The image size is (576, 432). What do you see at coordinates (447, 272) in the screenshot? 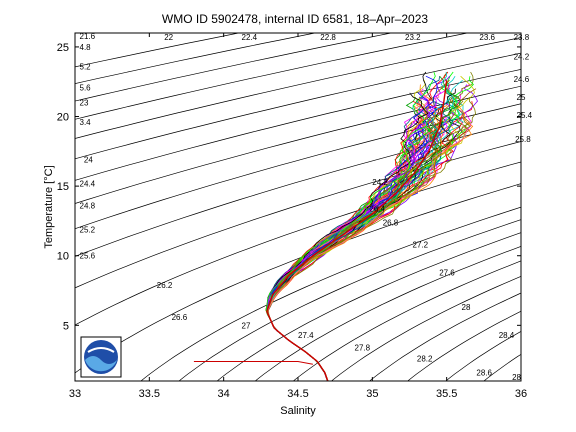
I see `contour-label: 27.6` at bounding box center [447, 272].